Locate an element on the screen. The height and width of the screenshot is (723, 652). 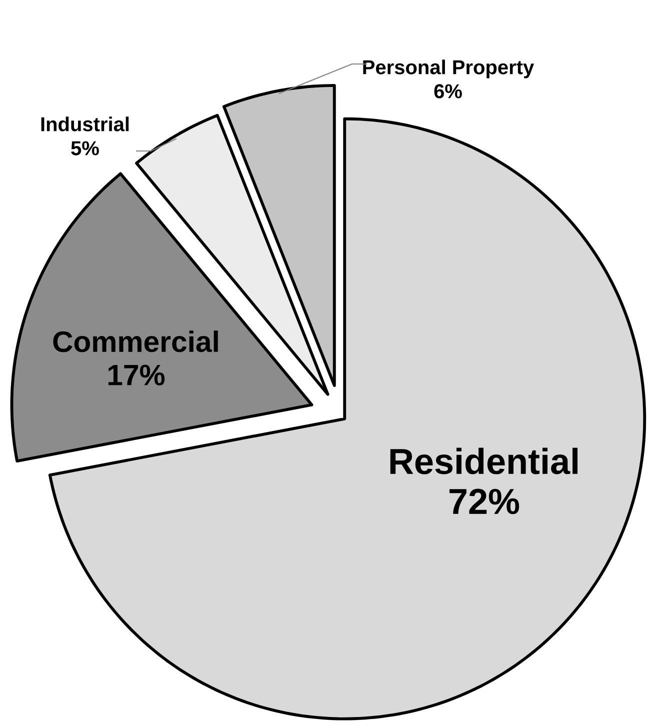
slice-label: Commercial is located at coordinates (135, 341).